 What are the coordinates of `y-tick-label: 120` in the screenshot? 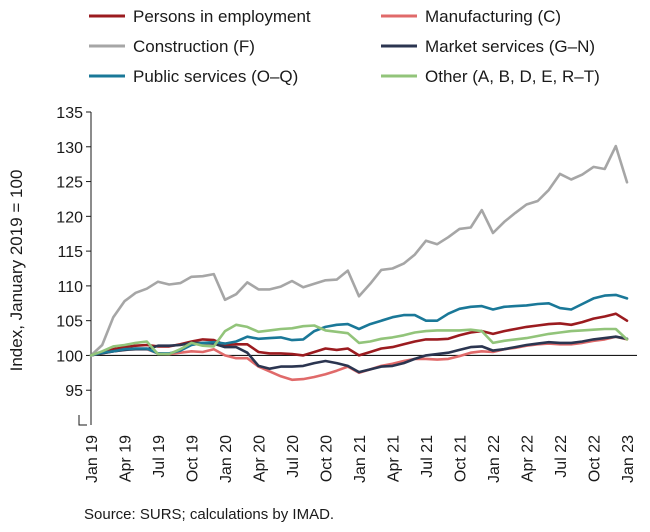 It's located at (69, 217).